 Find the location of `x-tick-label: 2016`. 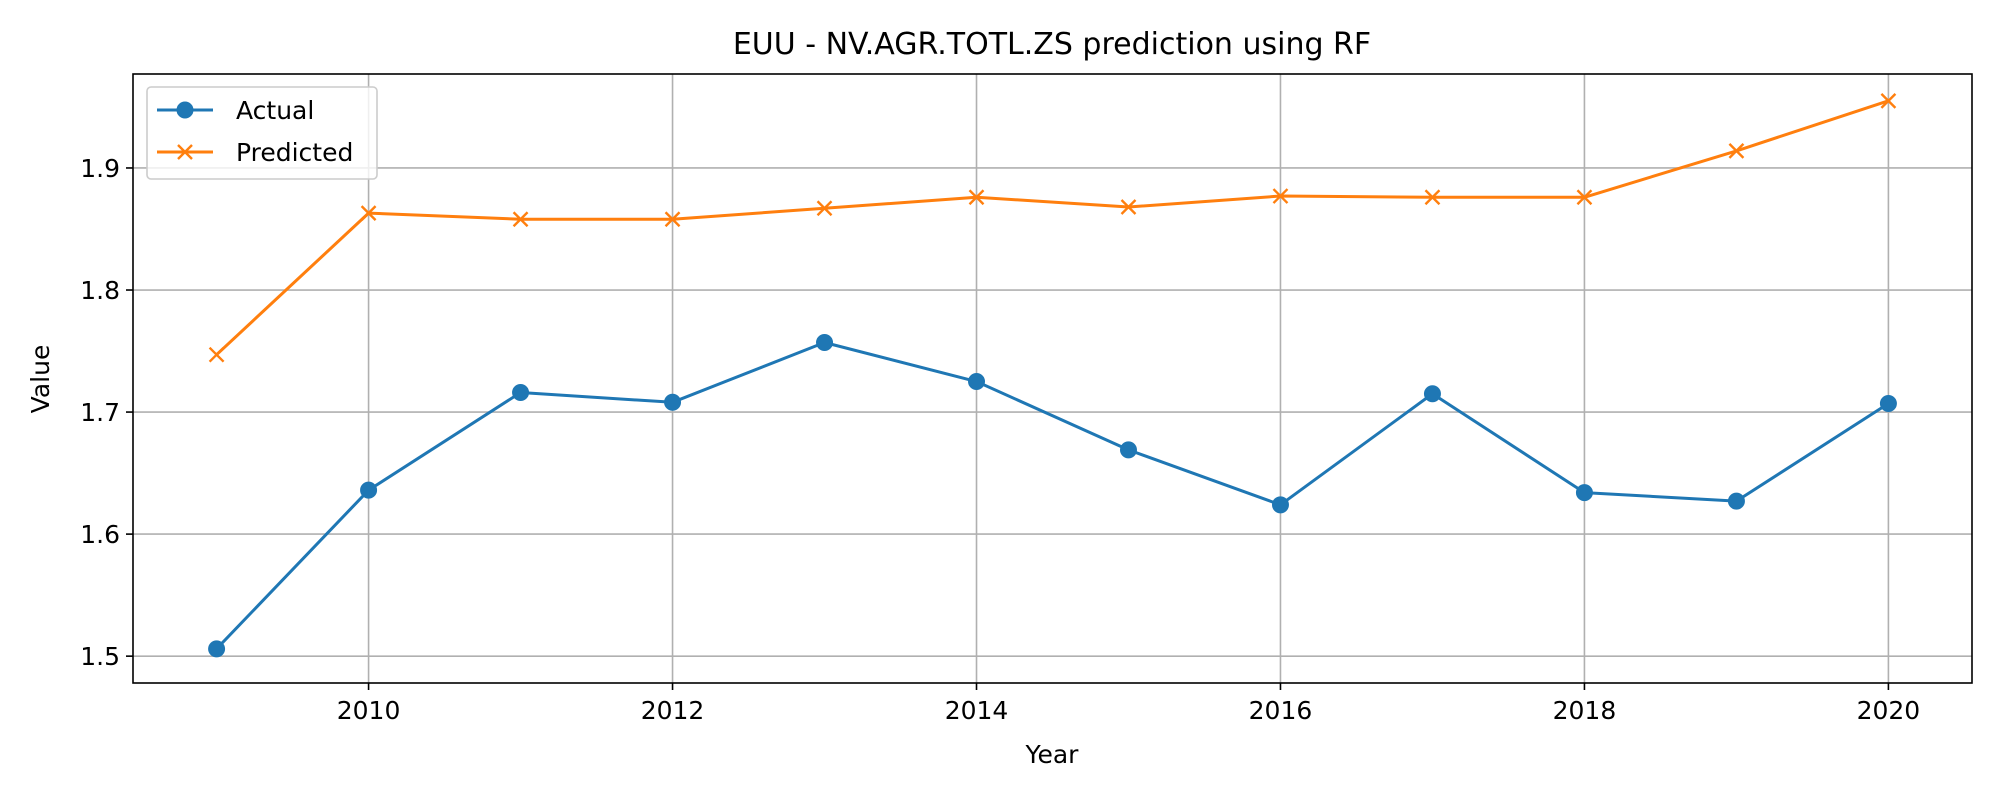

x-tick-label: 2016 is located at coordinates (1281, 710).